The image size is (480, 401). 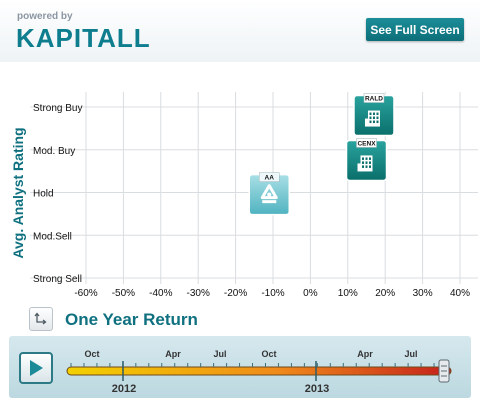 I want to click on y-tick-label: Hold, so click(x=43, y=194).